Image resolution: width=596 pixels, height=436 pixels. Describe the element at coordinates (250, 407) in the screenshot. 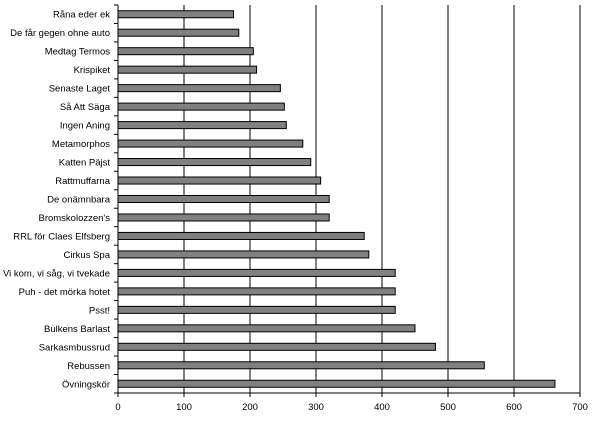

I see `x-tick-label-200: 200` at that location.